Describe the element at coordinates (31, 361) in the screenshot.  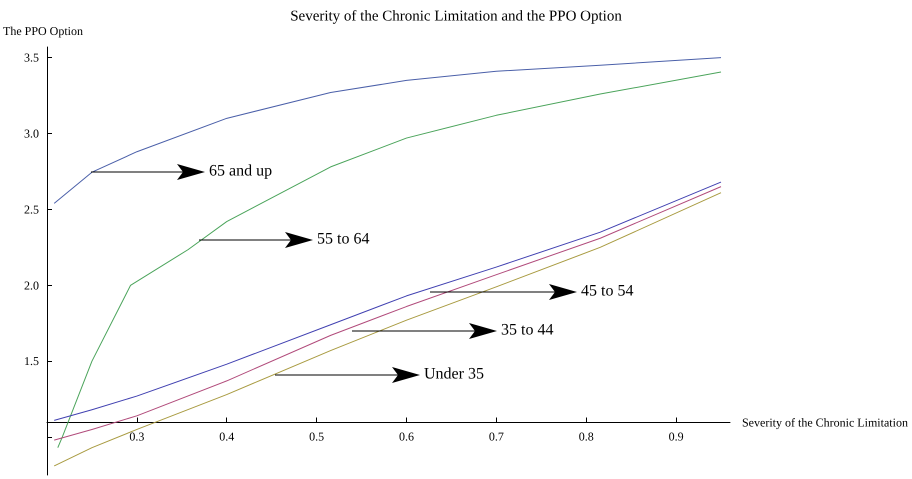
I see `y-tick-label: 1.5` at that location.